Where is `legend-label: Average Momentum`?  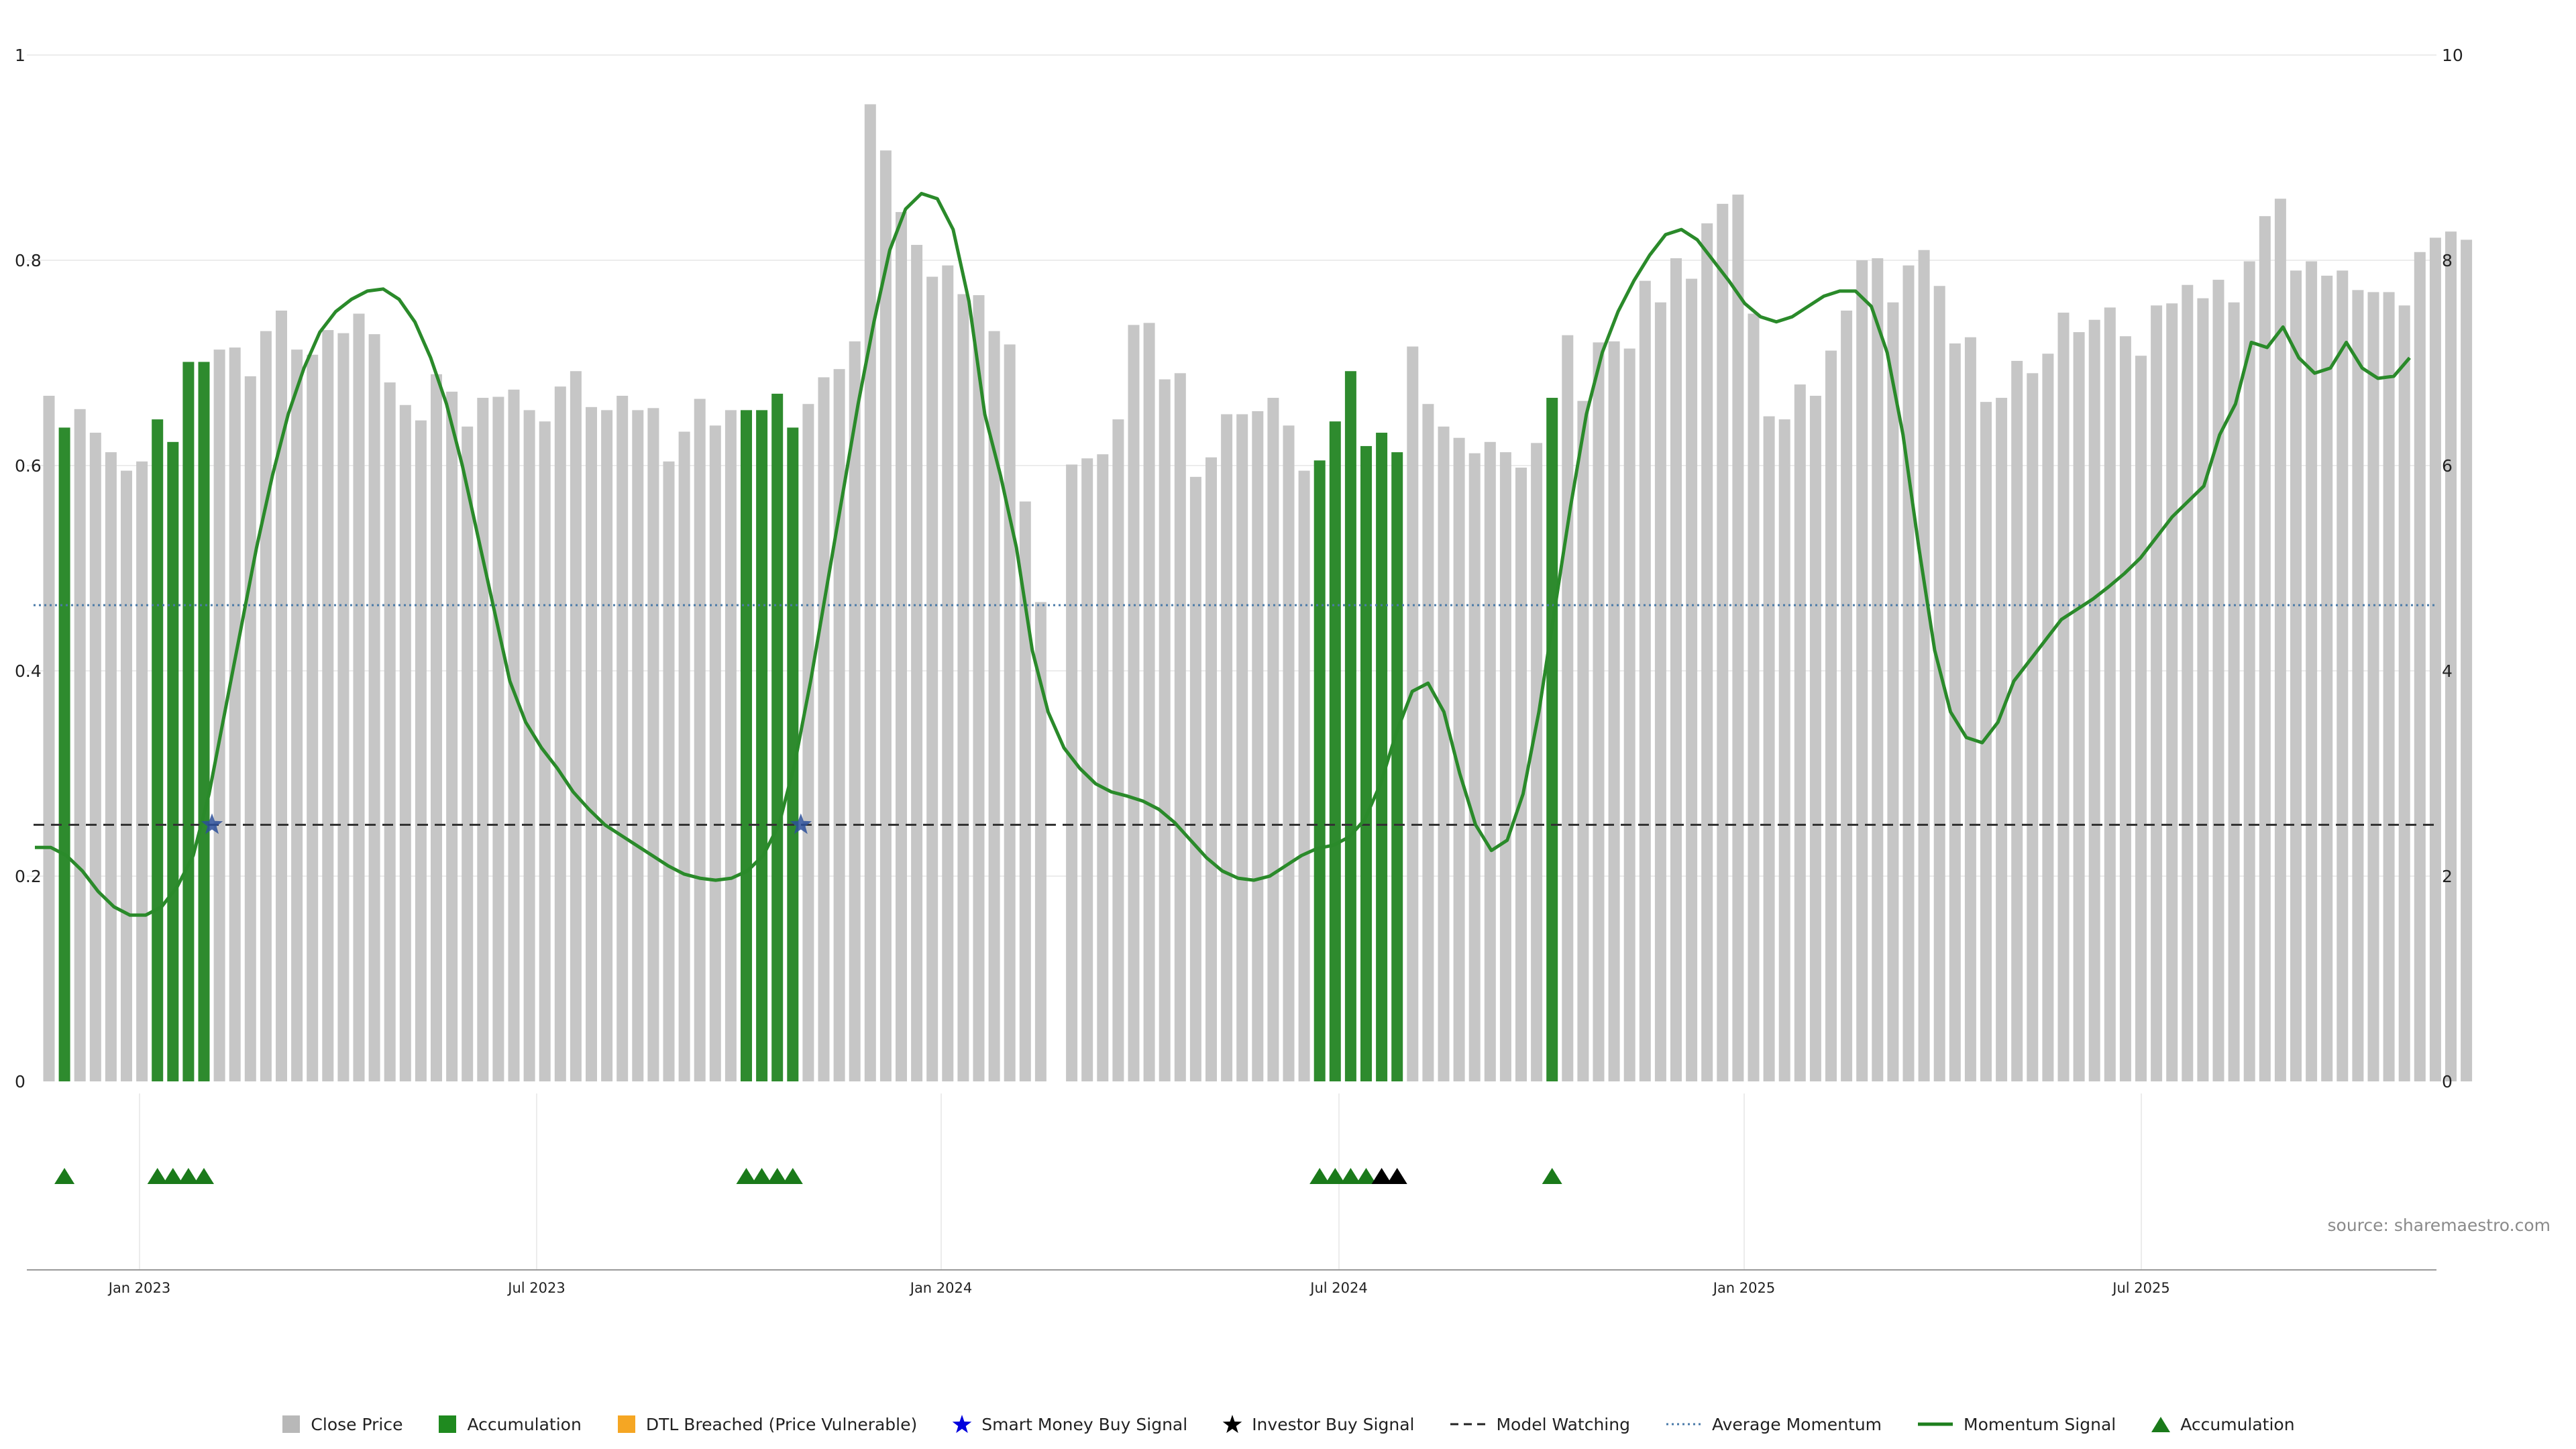 legend-label: Average Momentum is located at coordinates (1796, 1424).